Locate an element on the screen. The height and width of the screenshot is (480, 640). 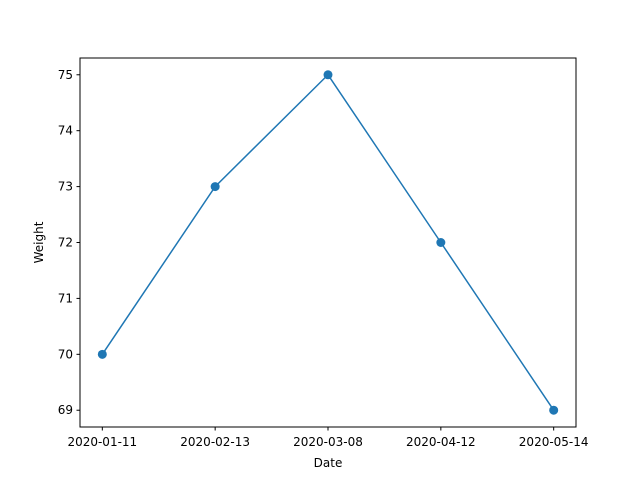
x-tick-label: 2020-01-11 is located at coordinates (102, 442).